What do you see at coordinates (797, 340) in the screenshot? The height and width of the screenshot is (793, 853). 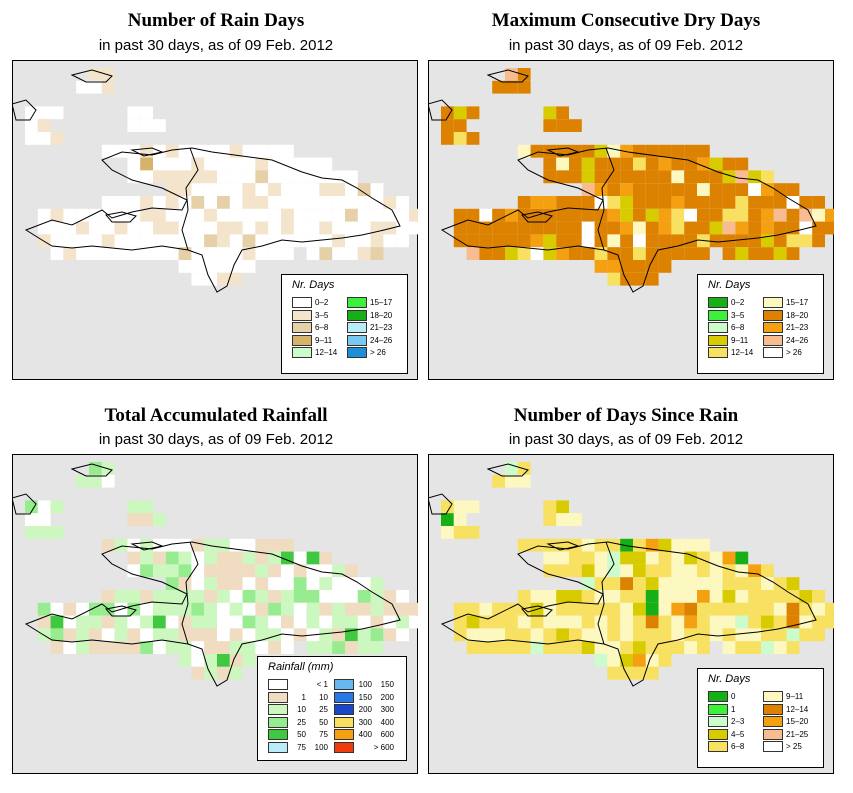 I see `legend-label: 24–26` at bounding box center [797, 340].